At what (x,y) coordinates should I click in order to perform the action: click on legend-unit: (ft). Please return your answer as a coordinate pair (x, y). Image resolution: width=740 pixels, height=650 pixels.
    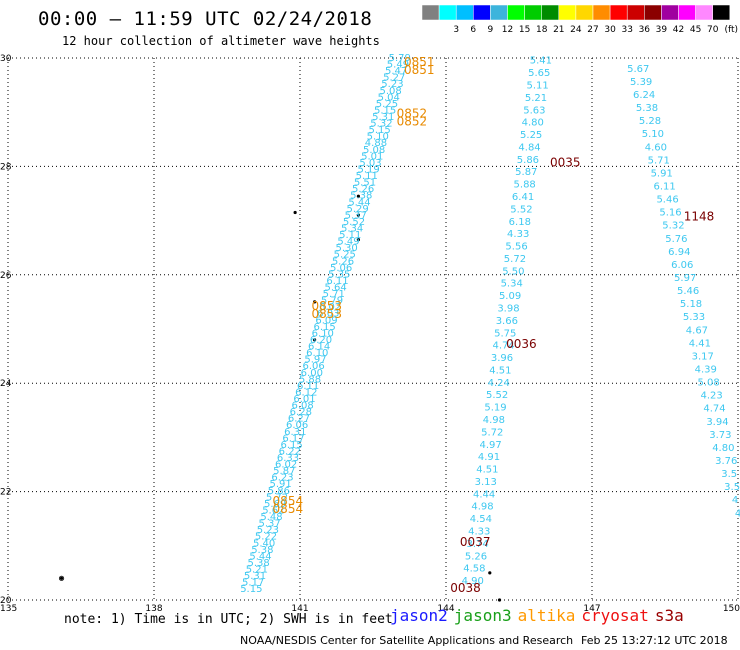
    Looking at the image, I should click on (731, 30).